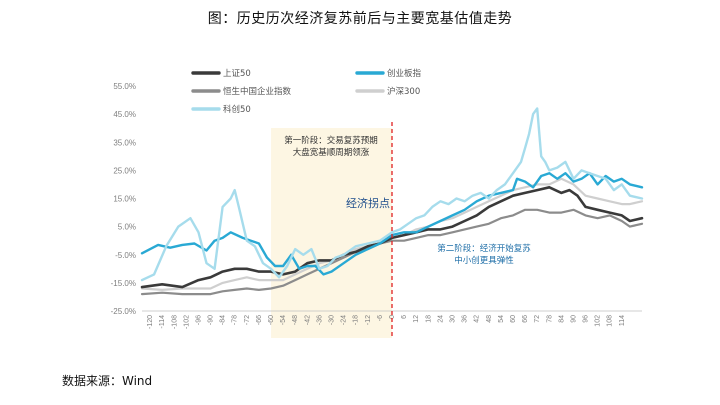 This screenshot has height=405, width=720. What do you see at coordinates (123, 283) in the screenshot?
I see `y-tick-label: -15.0%` at bounding box center [123, 283].